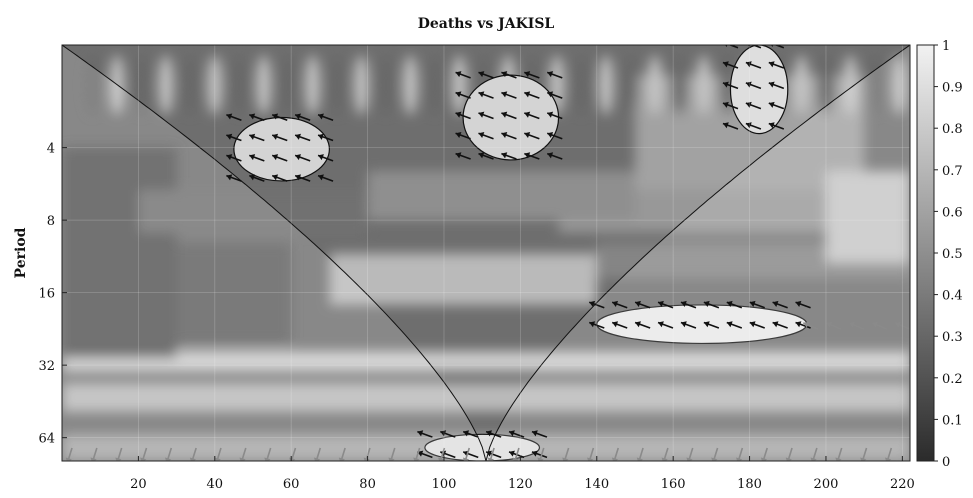 The width and height of the screenshot is (973, 498). Describe the element at coordinates (444, 484) in the screenshot. I see `x-tick-label: 100` at that location.